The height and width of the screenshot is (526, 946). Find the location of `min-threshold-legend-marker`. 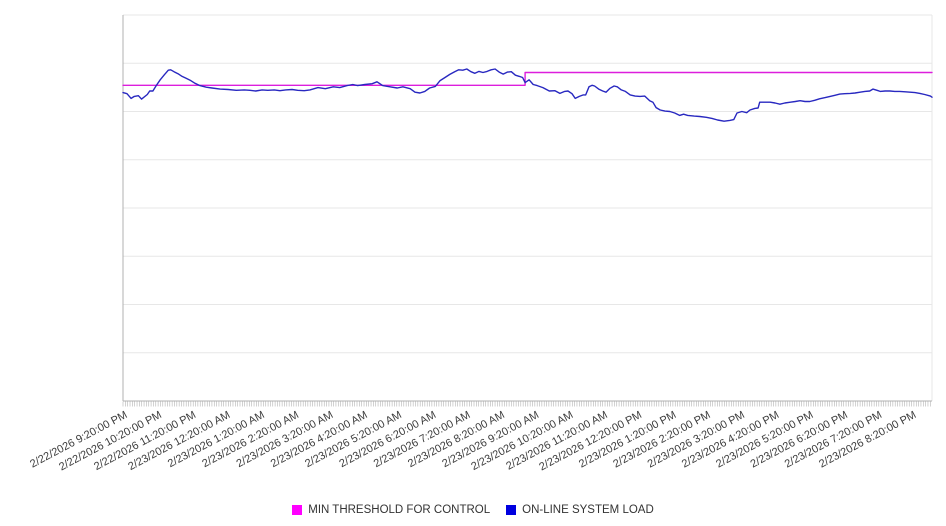

min-threshold-legend-marker is located at coordinates (297, 510).